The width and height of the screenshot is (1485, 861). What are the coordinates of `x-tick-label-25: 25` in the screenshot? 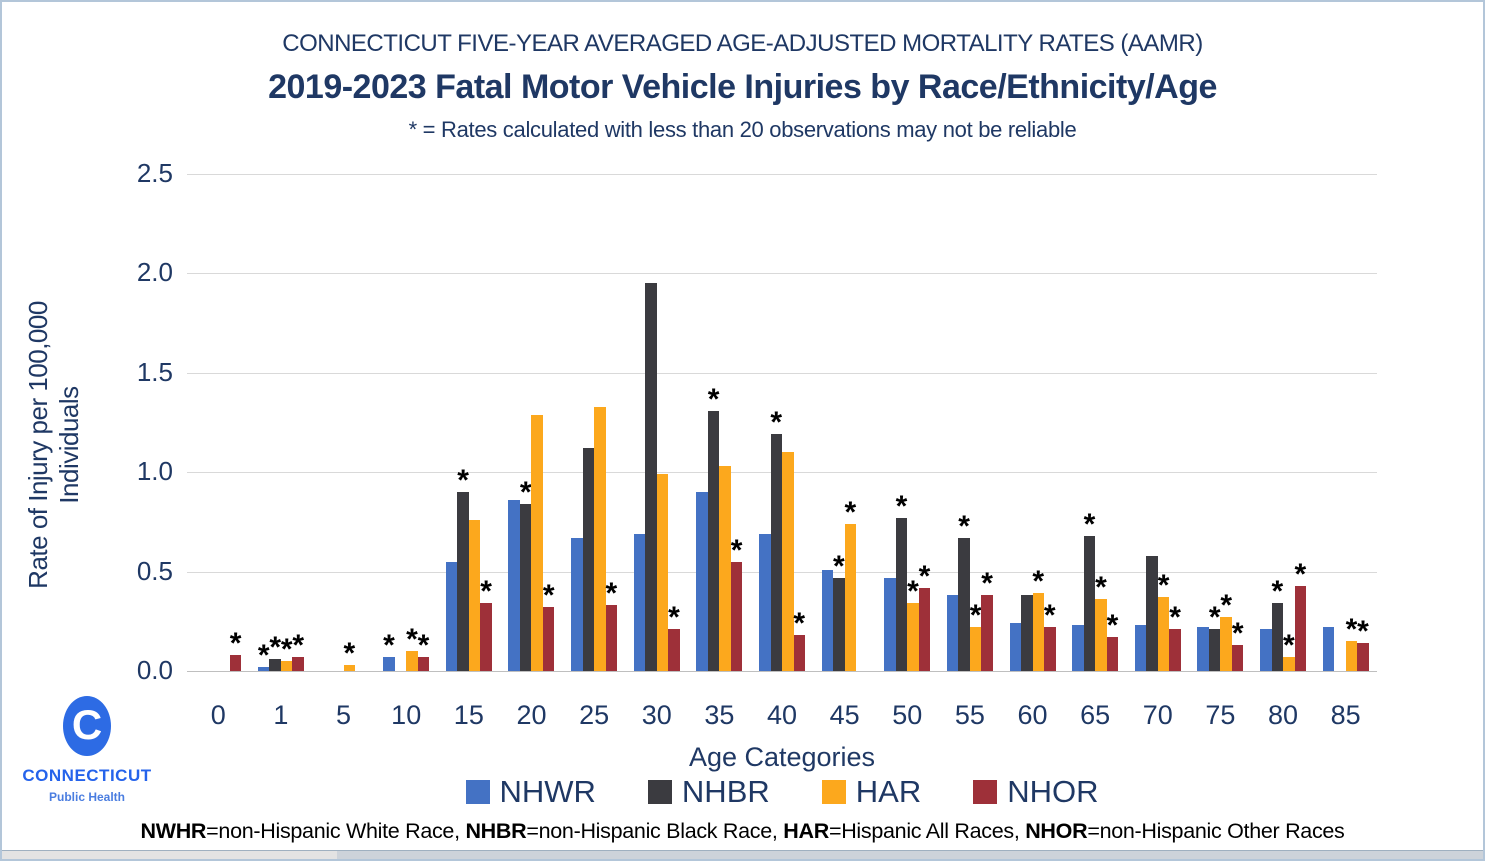 It's located at (594, 715).